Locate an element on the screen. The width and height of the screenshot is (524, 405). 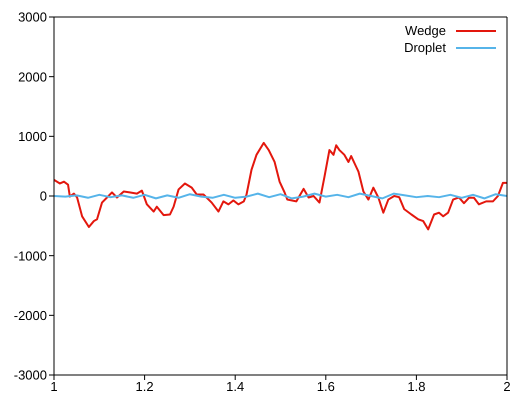
legend-label: Wedge is located at coordinates (425, 30).